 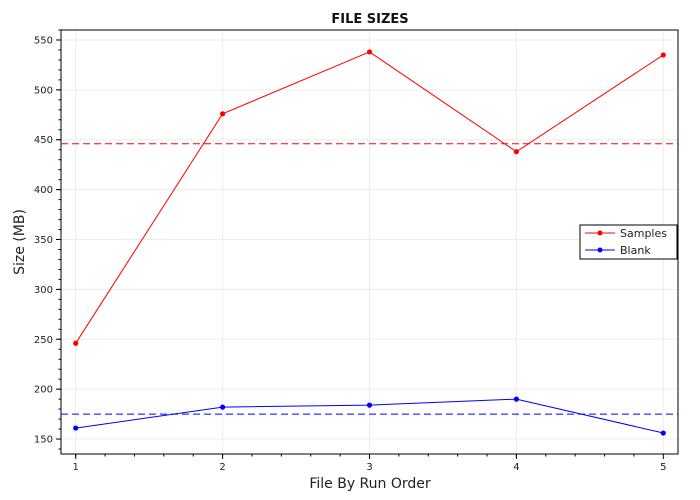 I want to click on y-tick-label: 250, so click(x=43, y=340).